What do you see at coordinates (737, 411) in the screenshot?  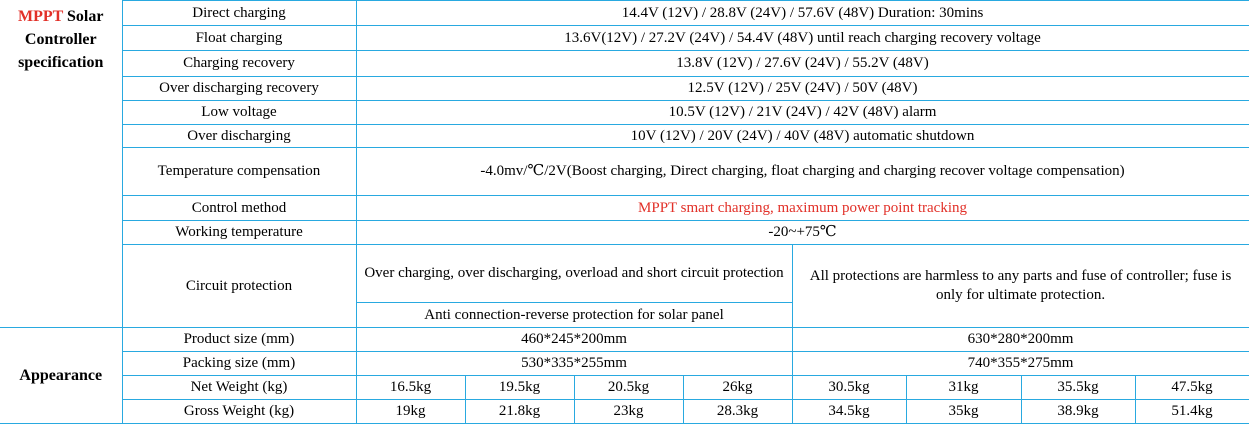 I see `gross-weight-cell: 28.3kg` at bounding box center [737, 411].